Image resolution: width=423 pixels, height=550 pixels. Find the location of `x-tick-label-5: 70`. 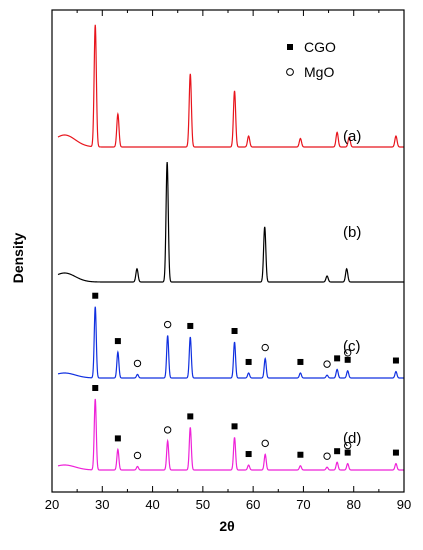

x-tick-label-5: 70 is located at coordinates (303, 504).